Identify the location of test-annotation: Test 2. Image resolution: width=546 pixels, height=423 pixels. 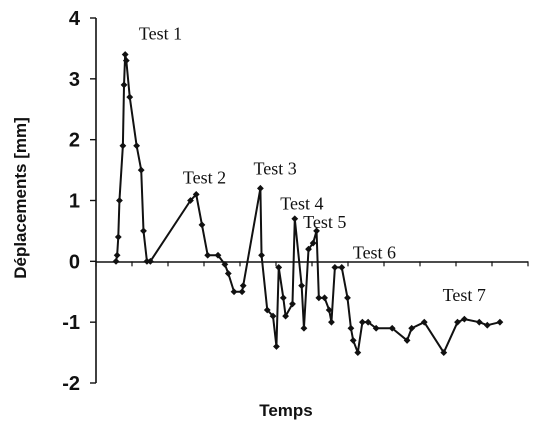
(204, 177).